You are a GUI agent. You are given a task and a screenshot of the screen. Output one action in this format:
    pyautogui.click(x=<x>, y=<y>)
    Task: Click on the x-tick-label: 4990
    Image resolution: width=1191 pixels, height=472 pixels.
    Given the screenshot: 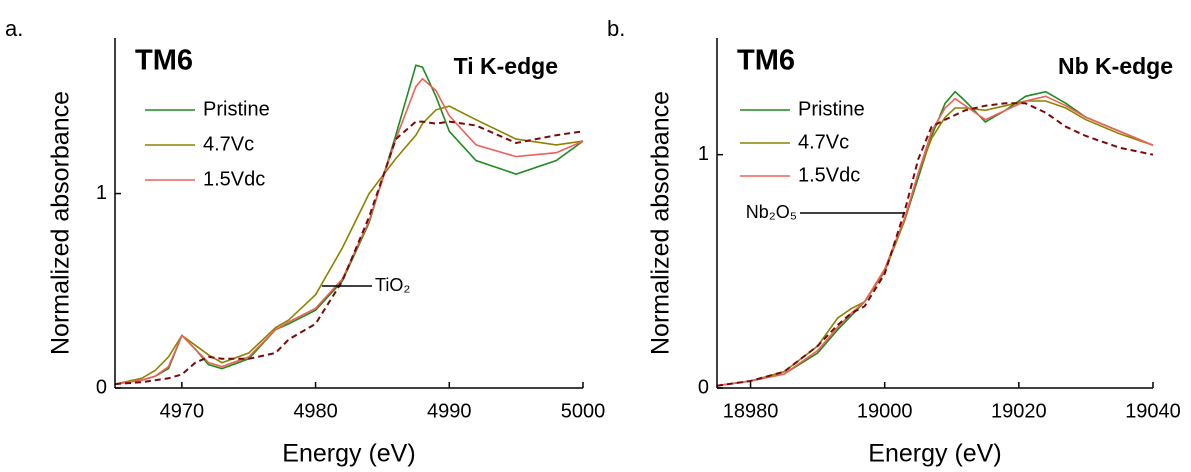 What is the action you would take?
    pyautogui.click(x=449, y=411)
    